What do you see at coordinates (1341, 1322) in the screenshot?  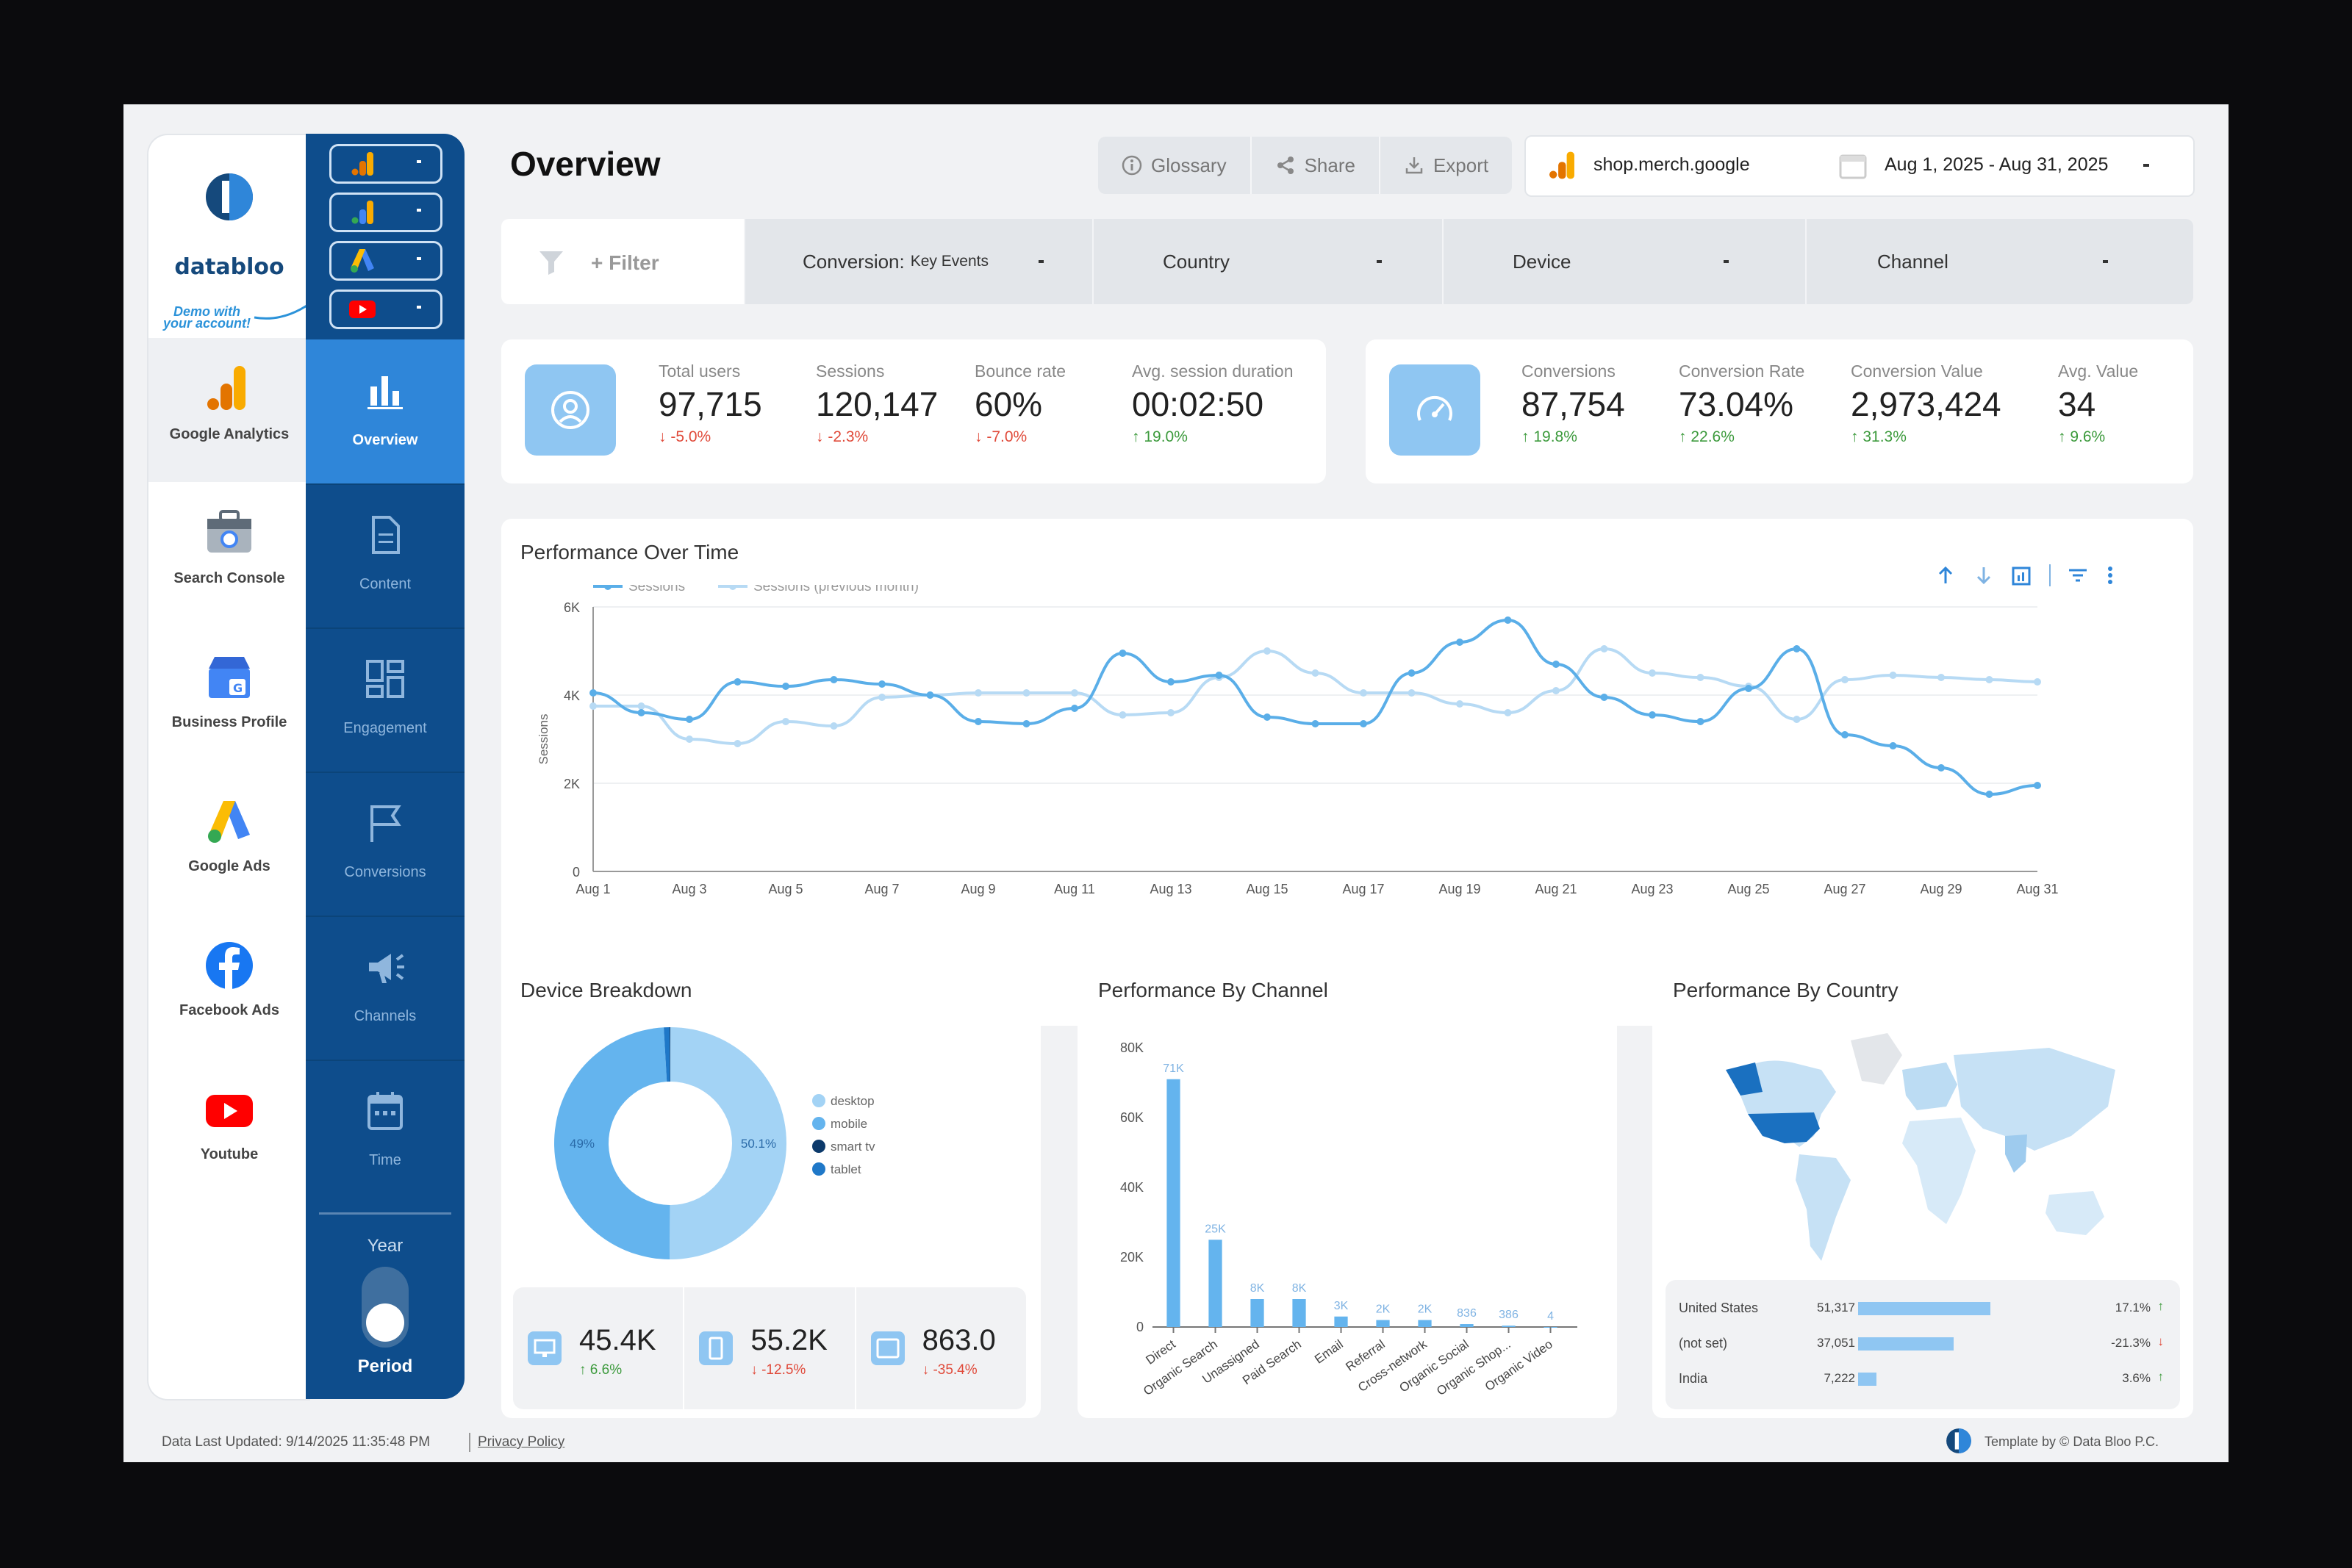 I see `bar` at bounding box center [1341, 1322].